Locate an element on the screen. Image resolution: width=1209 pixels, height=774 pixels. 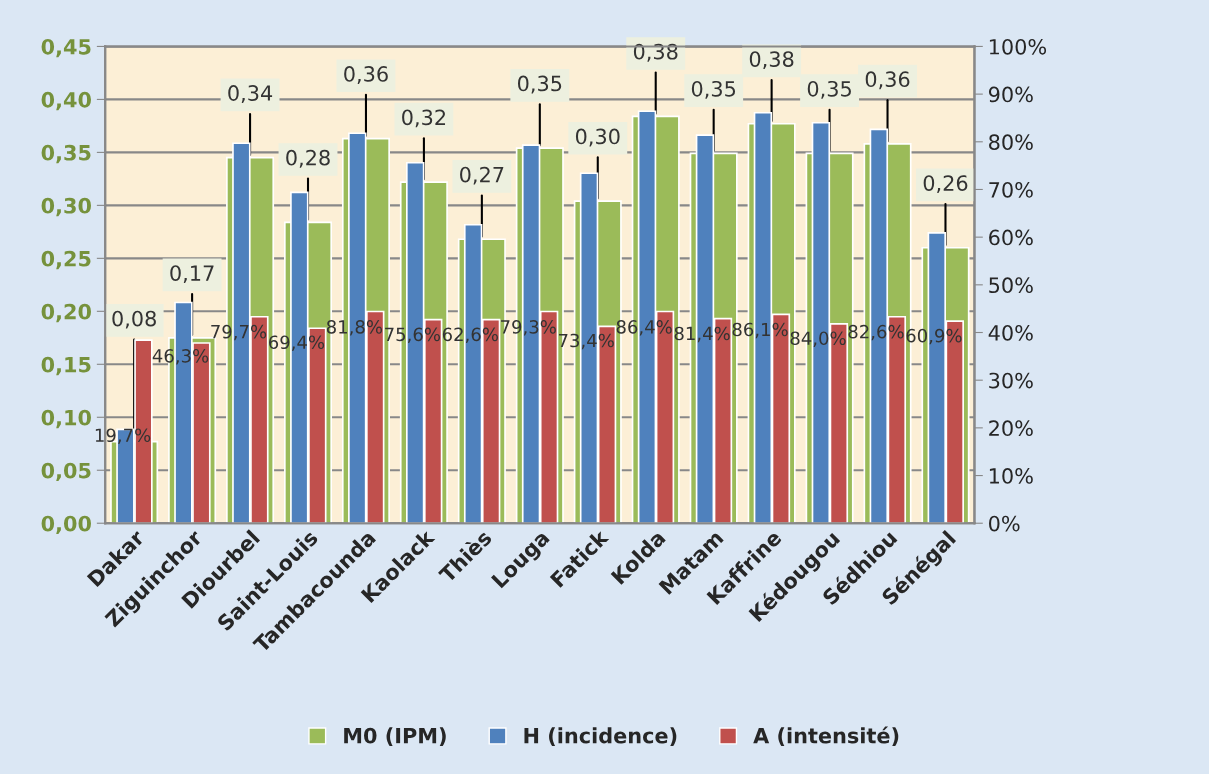
data-label: 46,3% is located at coordinates (180, 357).